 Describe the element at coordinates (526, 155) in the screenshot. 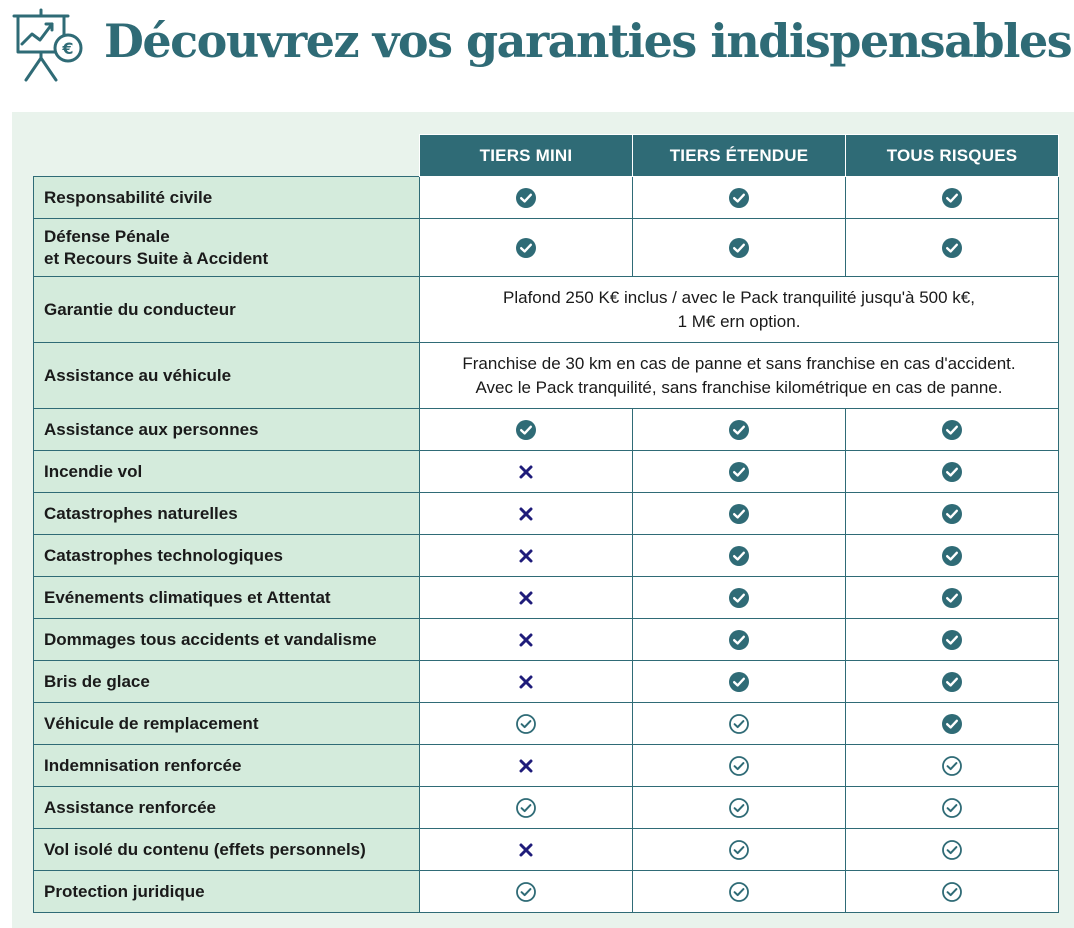

I see `column-header-tiers-mini: TIERS MINI` at that location.